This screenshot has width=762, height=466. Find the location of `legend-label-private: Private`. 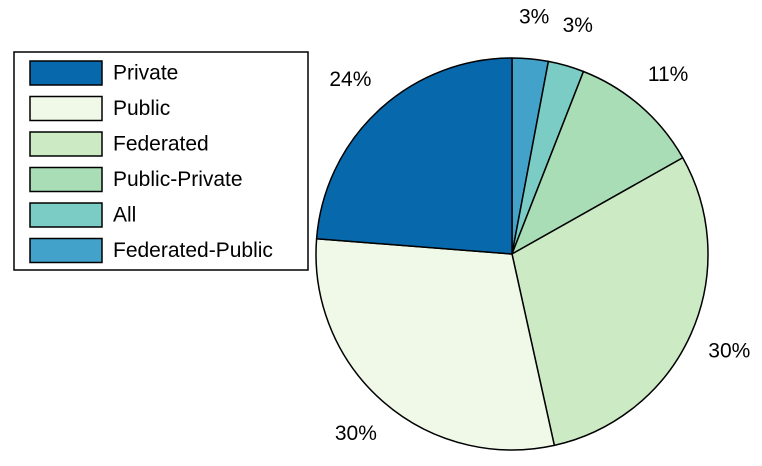

legend-label-private: Private is located at coordinates (145, 73).